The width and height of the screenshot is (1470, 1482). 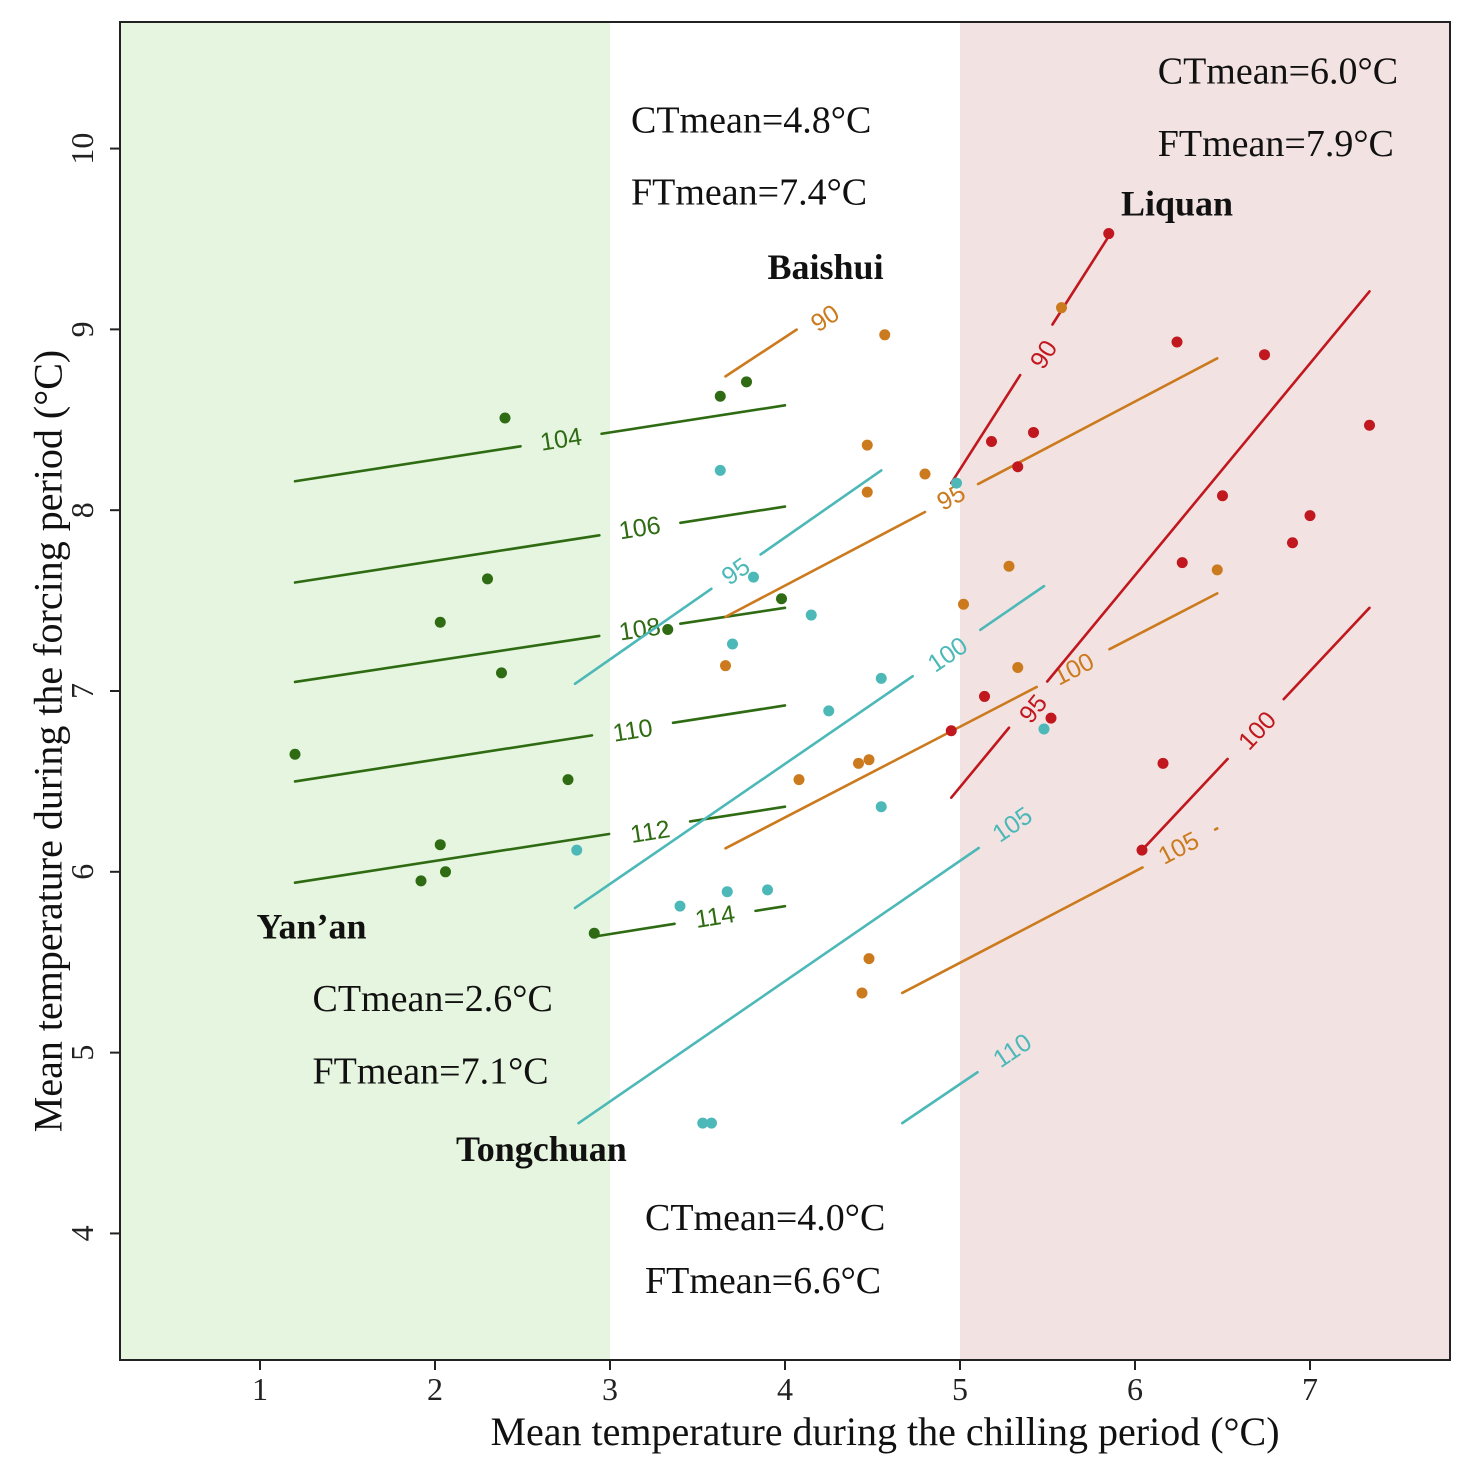 What do you see at coordinates (82, 1053) in the screenshot?
I see `y-tick-label-5: 5` at bounding box center [82, 1053].